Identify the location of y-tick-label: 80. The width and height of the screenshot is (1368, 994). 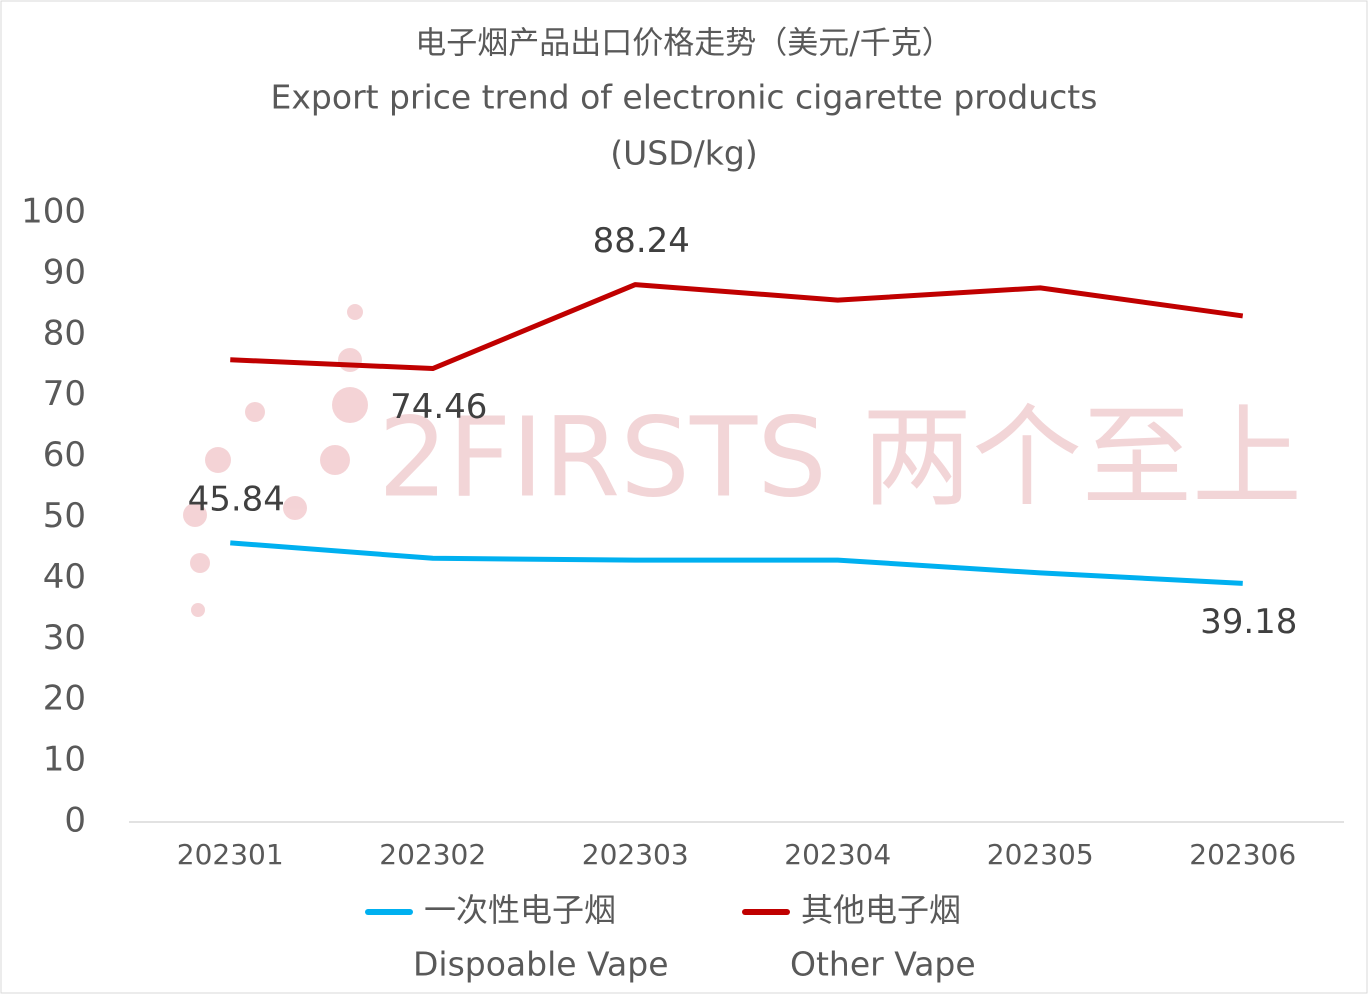
(64, 333).